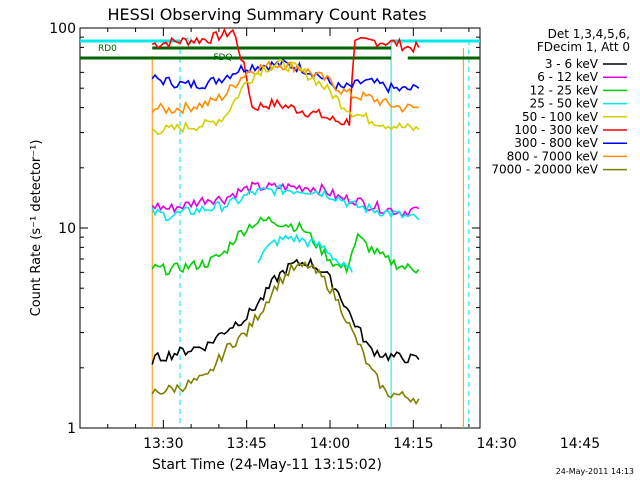 The width and height of the screenshot is (640, 480). I want to click on legend-label: 3 - 6 keV, so click(572, 64).